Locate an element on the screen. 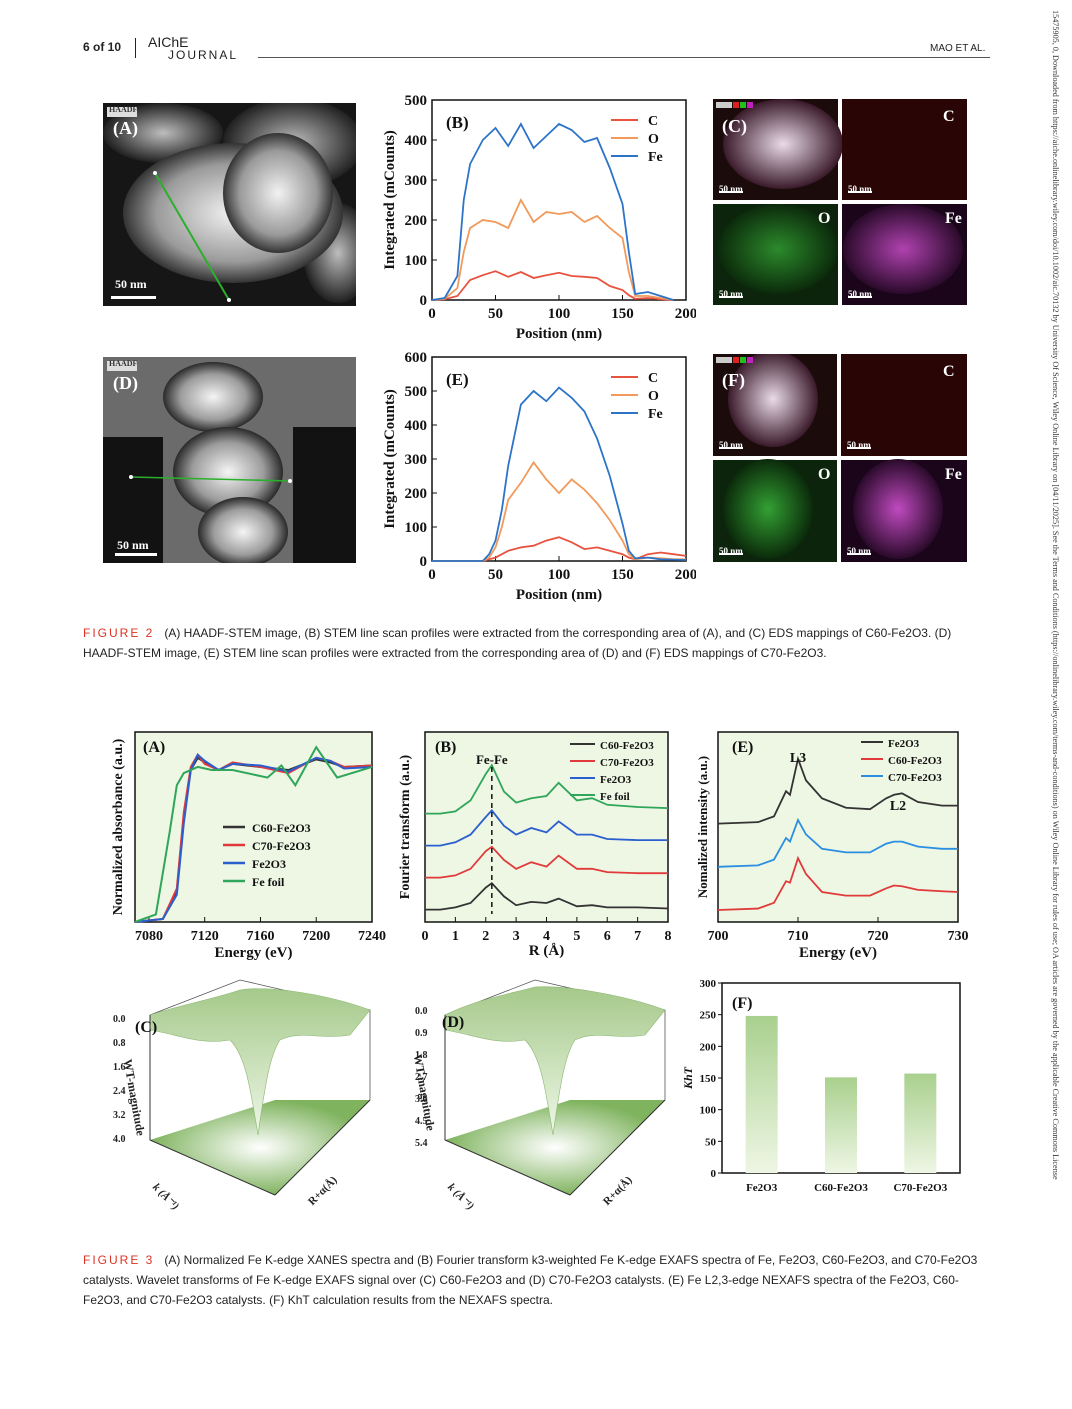 The height and width of the screenshot is (1409, 1072). x-tick-label: 710 is located at coordinates (798, 936).